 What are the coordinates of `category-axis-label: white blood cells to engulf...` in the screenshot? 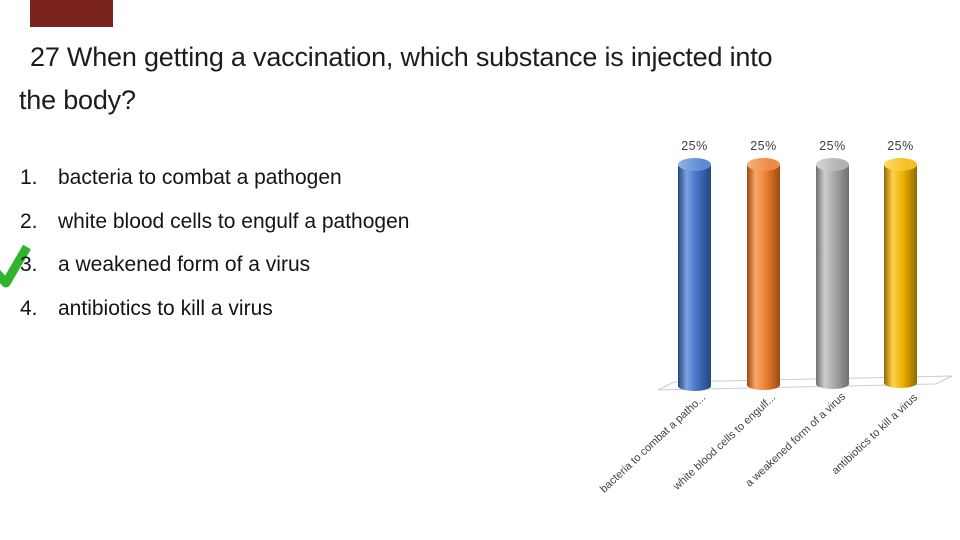 It's located at (725, 442).